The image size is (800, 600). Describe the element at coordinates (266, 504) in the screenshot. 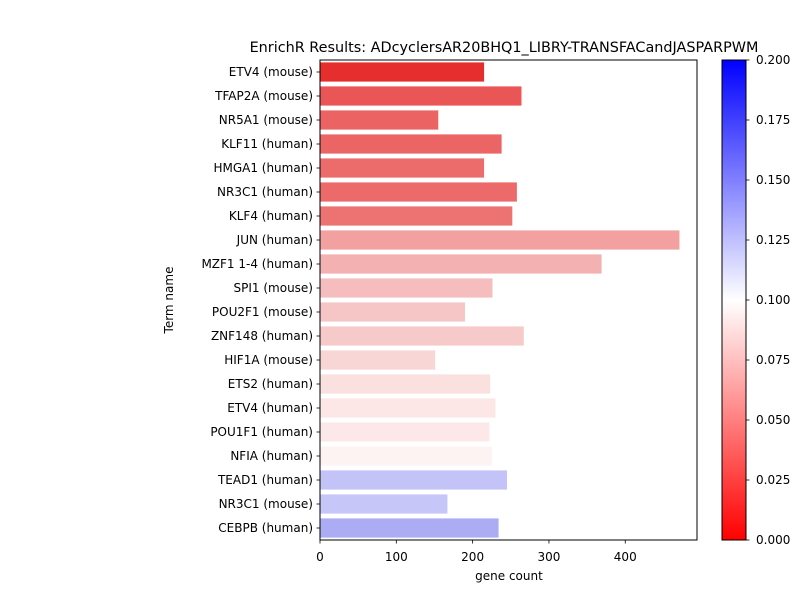

I see `y-tick-label: NR3C1 (mouse)` at that location.